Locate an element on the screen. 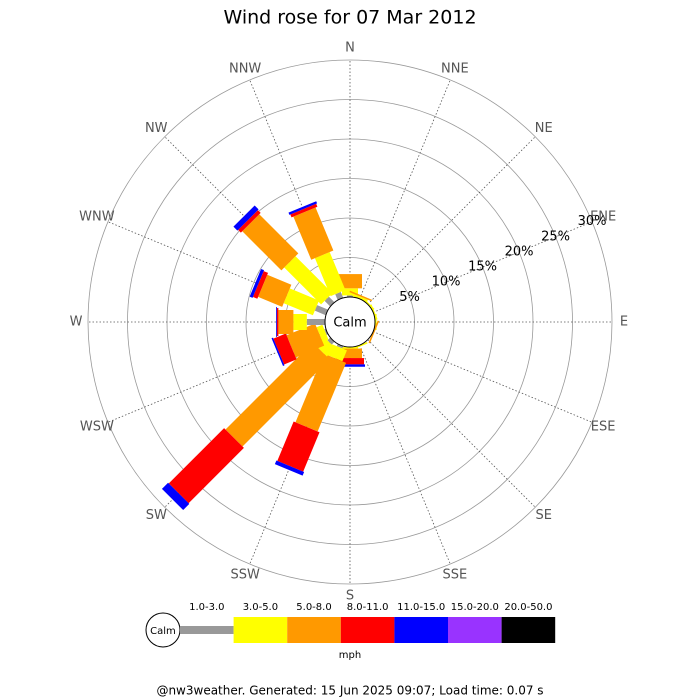 This screenshot has width=700, height=700. direction-label: ENE is located at coordinates (603, 217).